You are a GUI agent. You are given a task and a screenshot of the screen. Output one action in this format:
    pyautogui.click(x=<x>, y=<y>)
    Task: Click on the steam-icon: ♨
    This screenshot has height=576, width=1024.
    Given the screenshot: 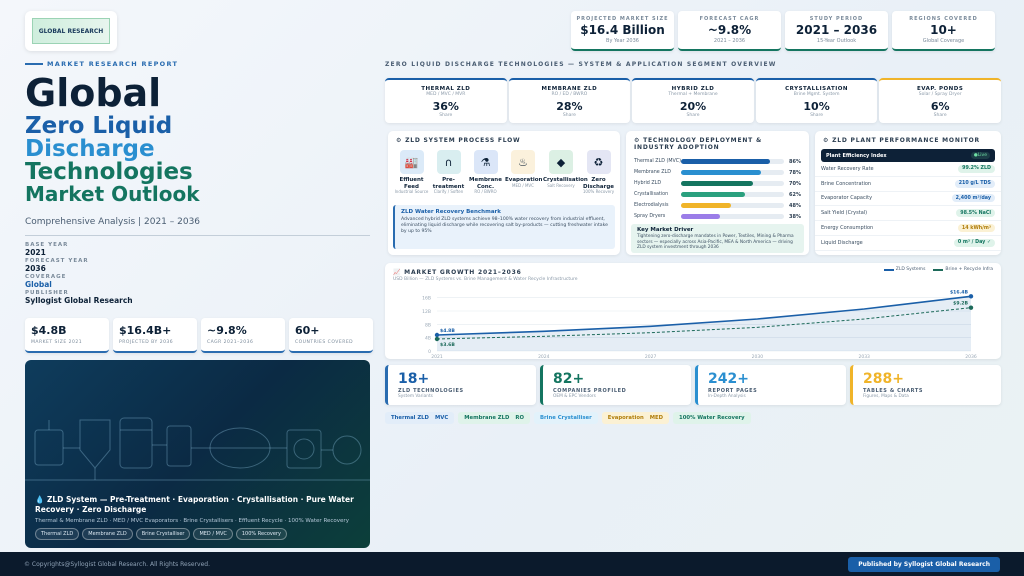 What is the action you would take?
    pyautogui.click(x=523, y=162)
    